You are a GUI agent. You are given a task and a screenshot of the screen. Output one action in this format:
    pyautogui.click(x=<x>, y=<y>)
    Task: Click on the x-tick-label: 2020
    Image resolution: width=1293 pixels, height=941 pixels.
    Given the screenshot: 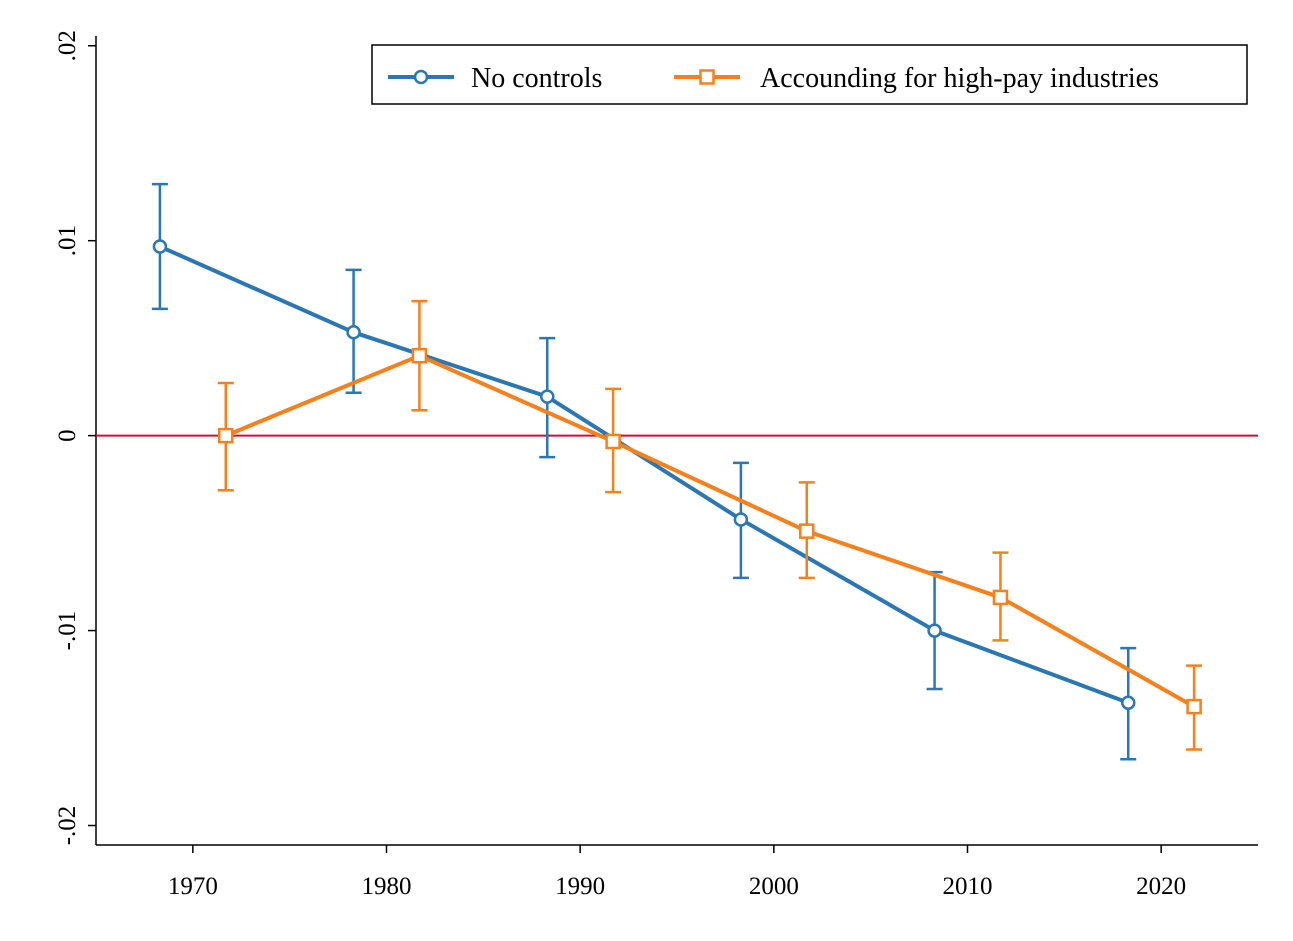 What is the action you would take?
    pyautogui.click(x=1161, y=886)
    